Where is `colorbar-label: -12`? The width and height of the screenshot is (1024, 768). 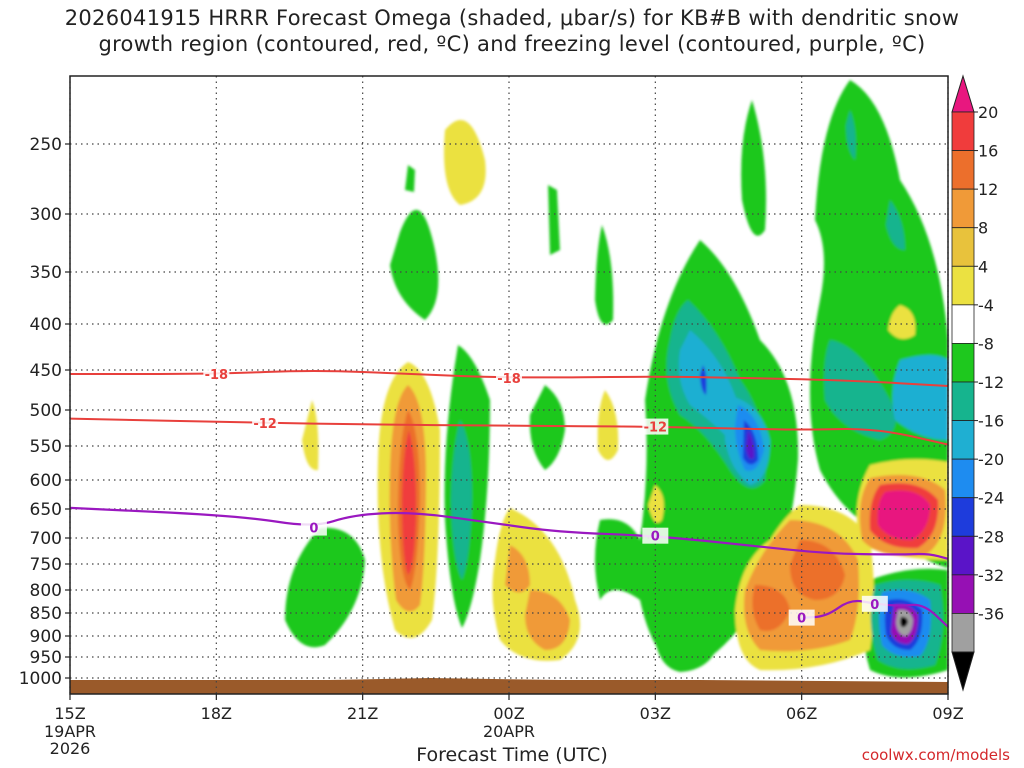
colorbar-label: -12 is located at coordinates (991, 382).